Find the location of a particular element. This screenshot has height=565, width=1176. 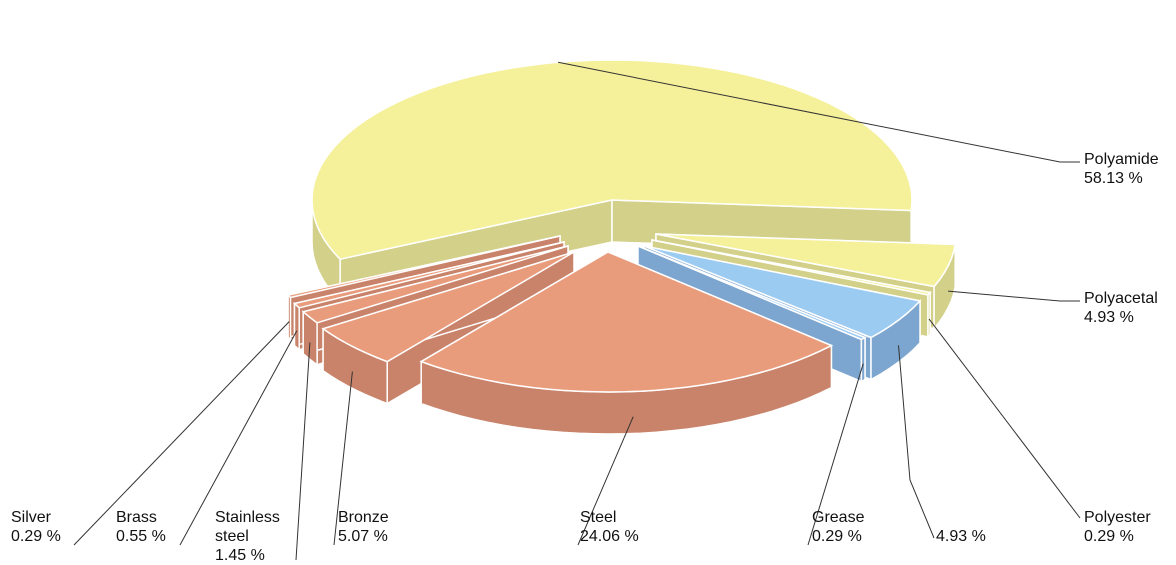

label-polyacetal: Polyacetal 4.93 % is located at coordinates (1121, 308).